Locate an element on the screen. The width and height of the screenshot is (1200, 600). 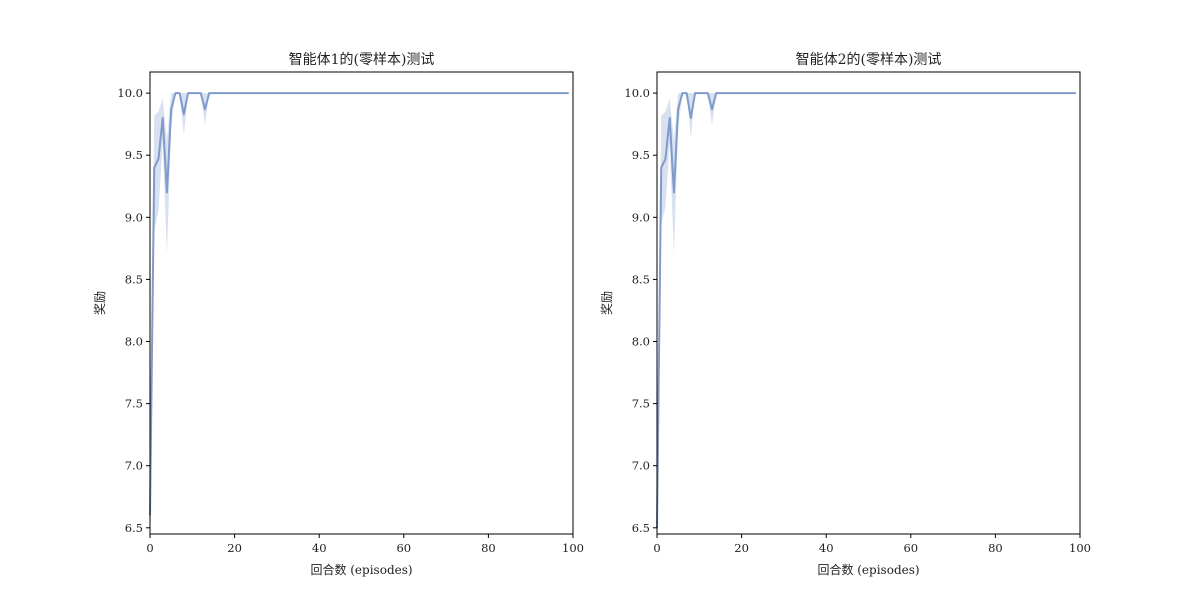
chart-title: 智能体1的(零样本)测试 is located at coordinates (362, 60).